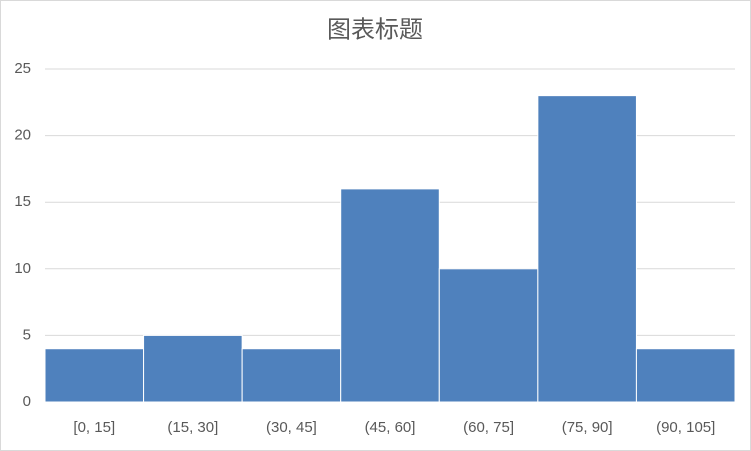  What do you see at coordinates (587, 427) in the screenshot?
I see `x-tick-label: (75, 90]` at bounding box center [587, 427].